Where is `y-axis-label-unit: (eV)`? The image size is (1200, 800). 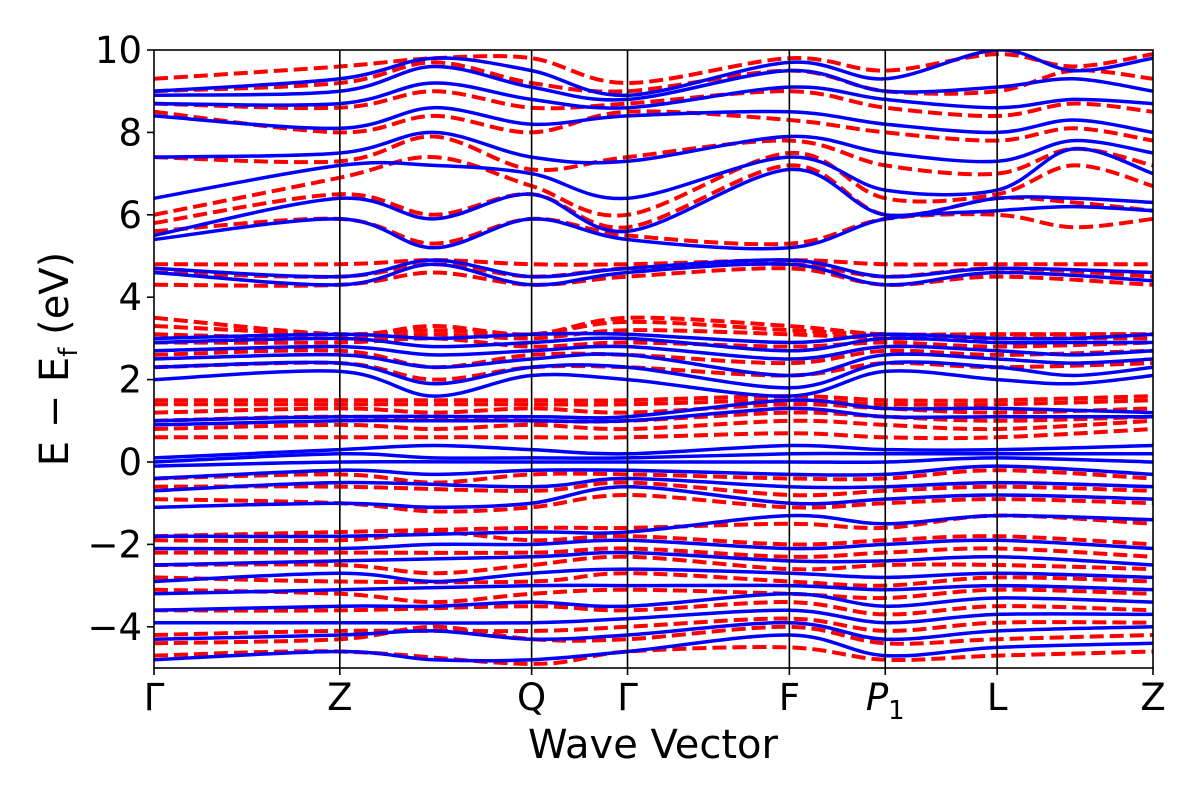 y-axis-label-unit: (eV) is located at coordinates (55, 300).